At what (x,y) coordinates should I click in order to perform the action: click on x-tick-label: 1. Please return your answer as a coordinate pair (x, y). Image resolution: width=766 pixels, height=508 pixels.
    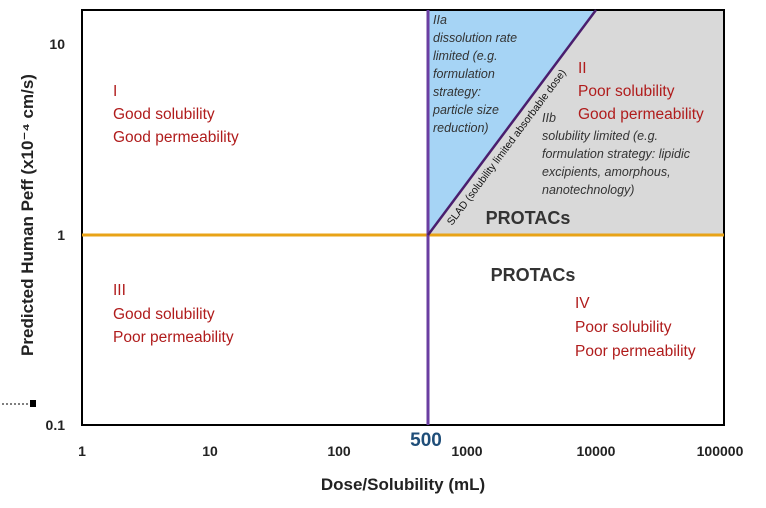
    Looking at the image, I should click on (82, 451).